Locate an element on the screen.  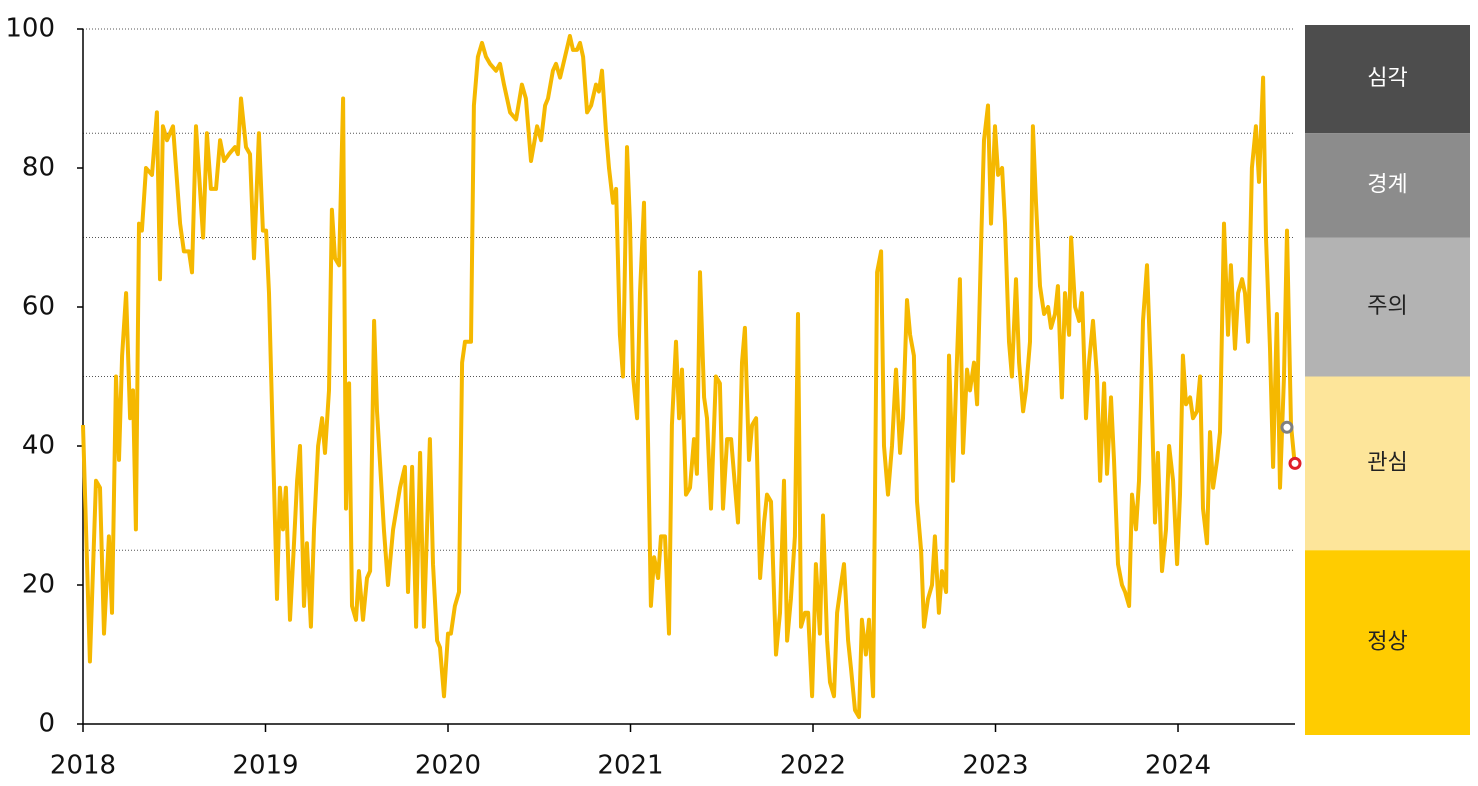
x-tick-label: 2018 is located at coordinates (83, 766).